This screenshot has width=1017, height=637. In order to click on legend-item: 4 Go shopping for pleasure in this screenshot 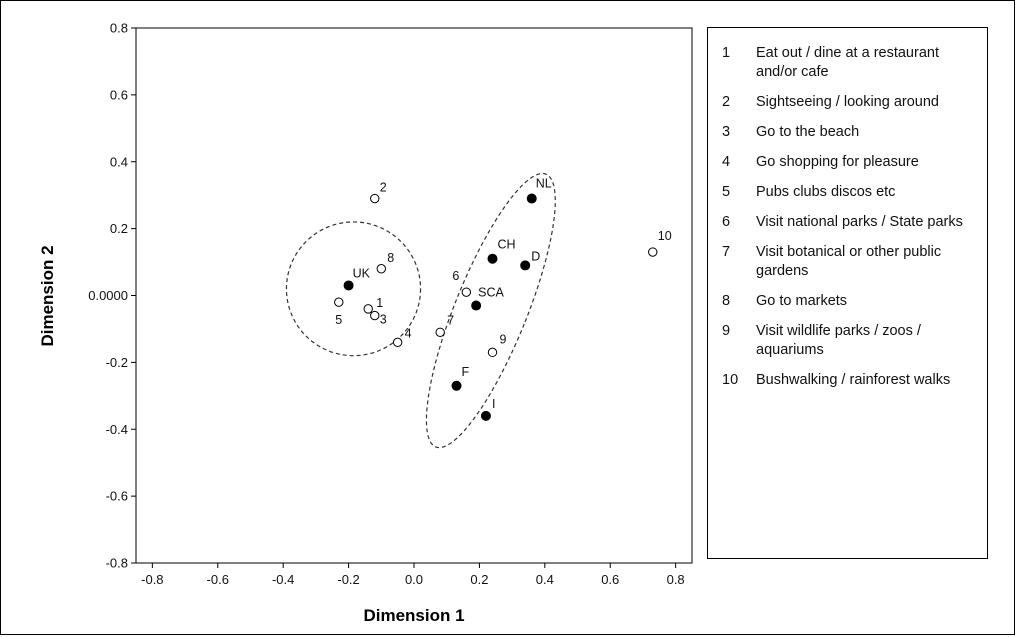, I will do `click(849, 162)`.